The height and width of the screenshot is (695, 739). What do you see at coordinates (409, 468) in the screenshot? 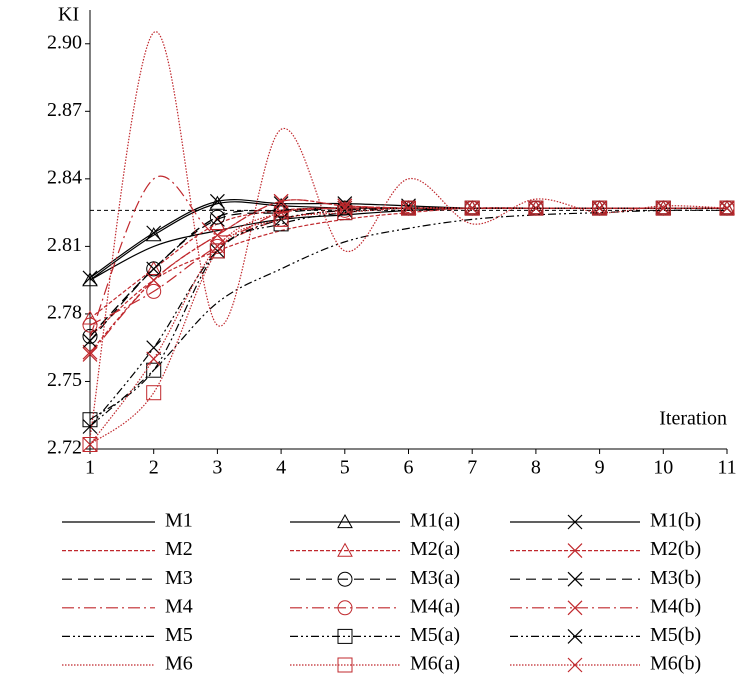
I see `x-tick-label: 6` at bounding box center [409, 468].